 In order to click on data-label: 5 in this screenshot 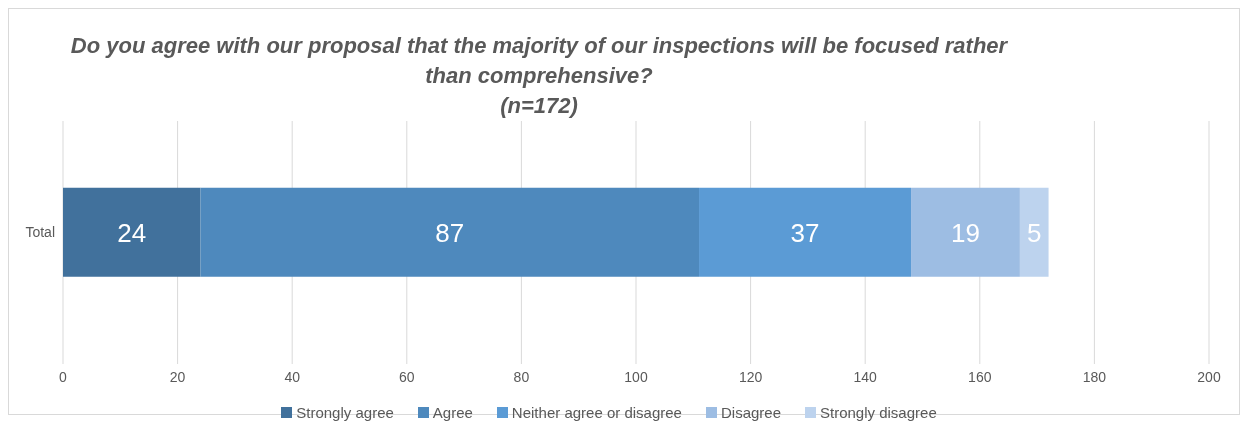, I will do `click(1034, 232)`.